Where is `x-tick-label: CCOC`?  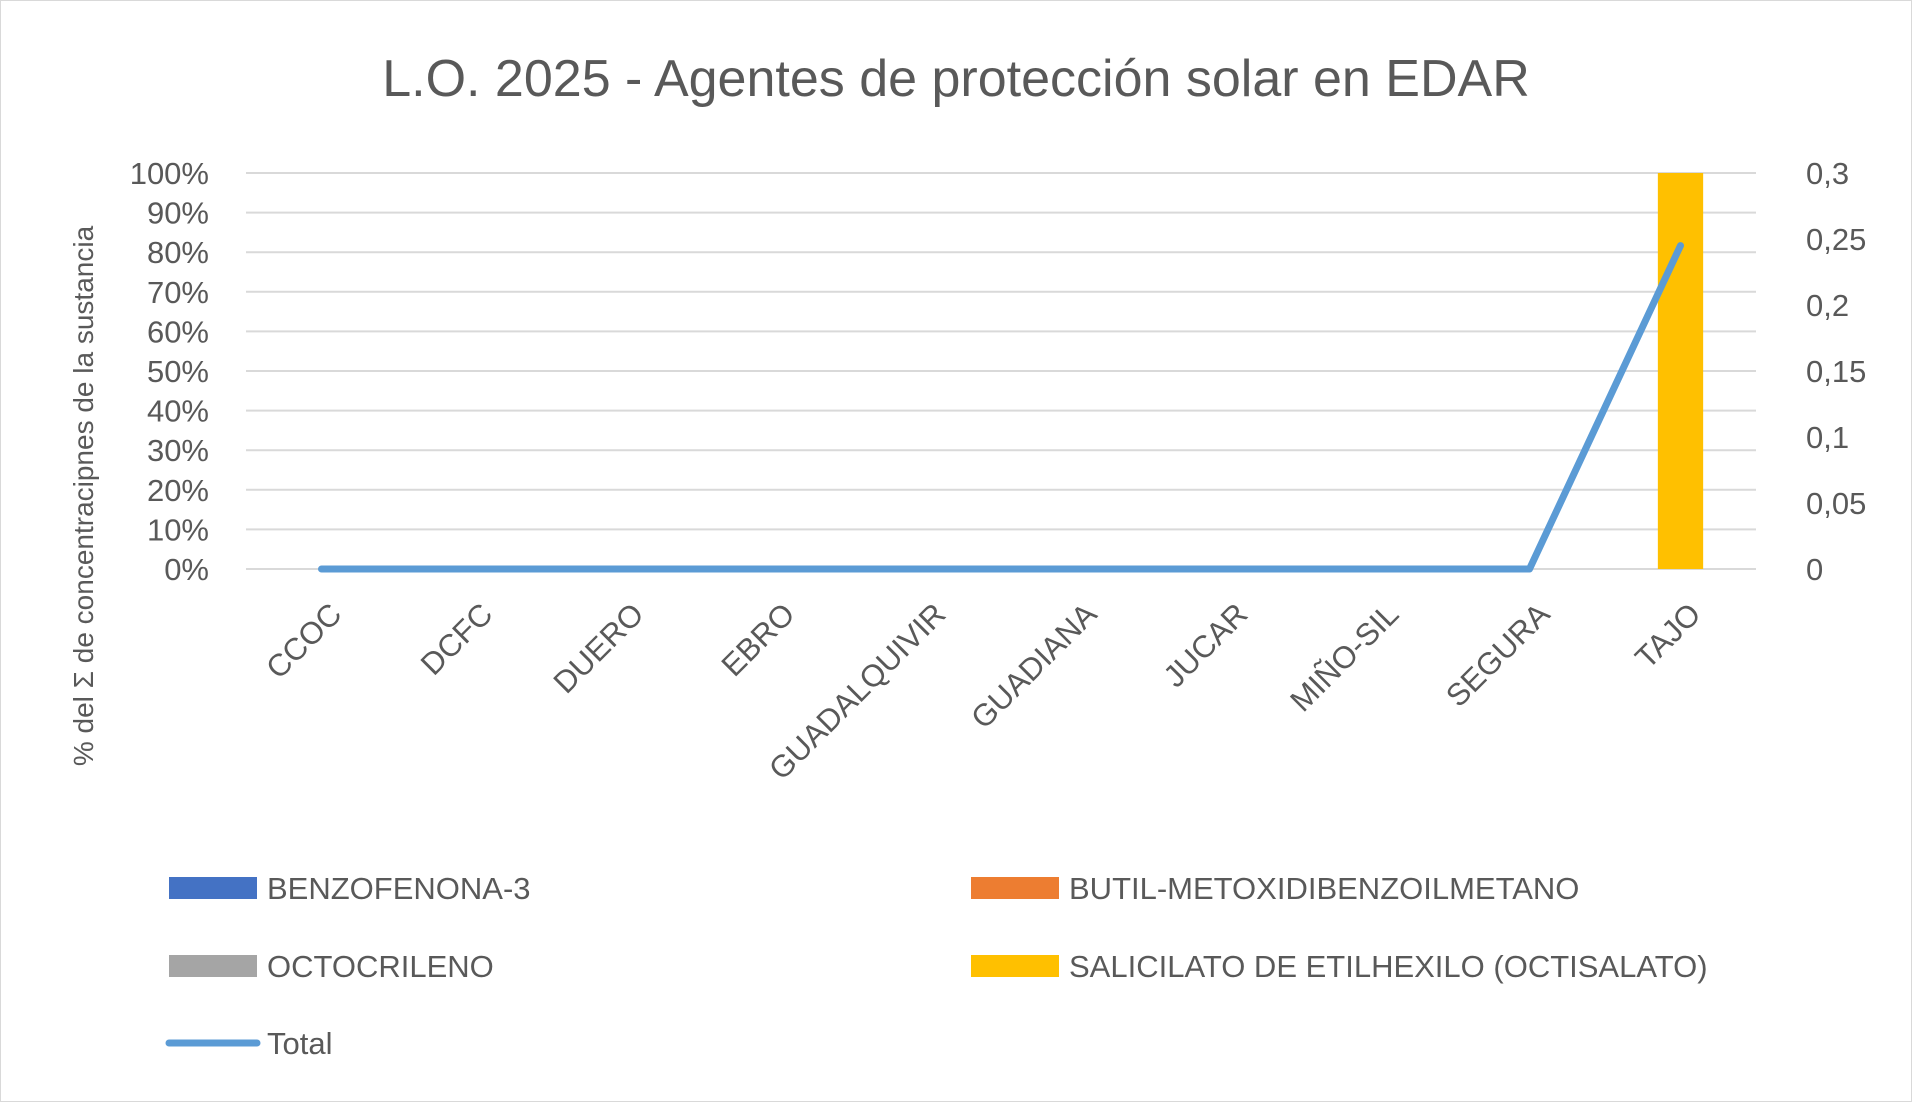 x-tick-label: CCOC is located at coordinates (303, 640).